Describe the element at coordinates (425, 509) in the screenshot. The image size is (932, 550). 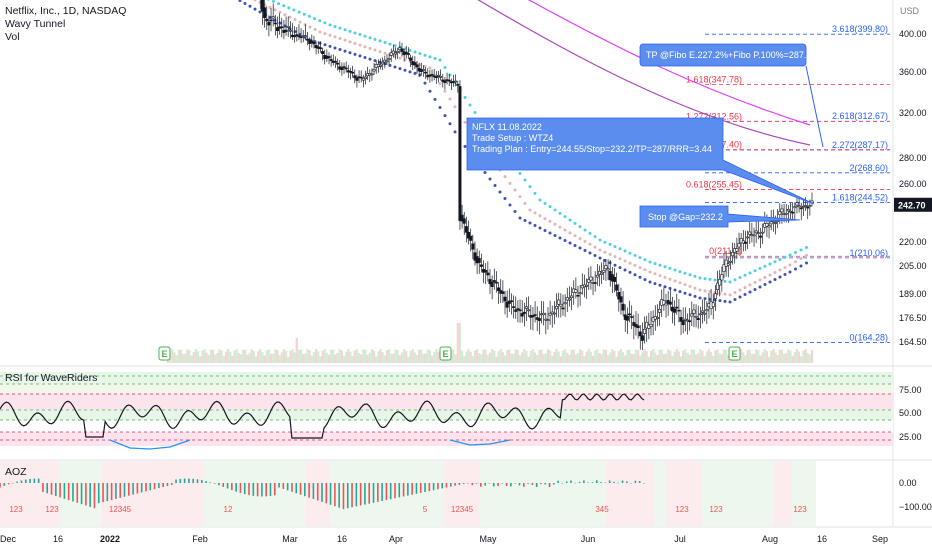
I see `aoz-count-label: 5` at that location.